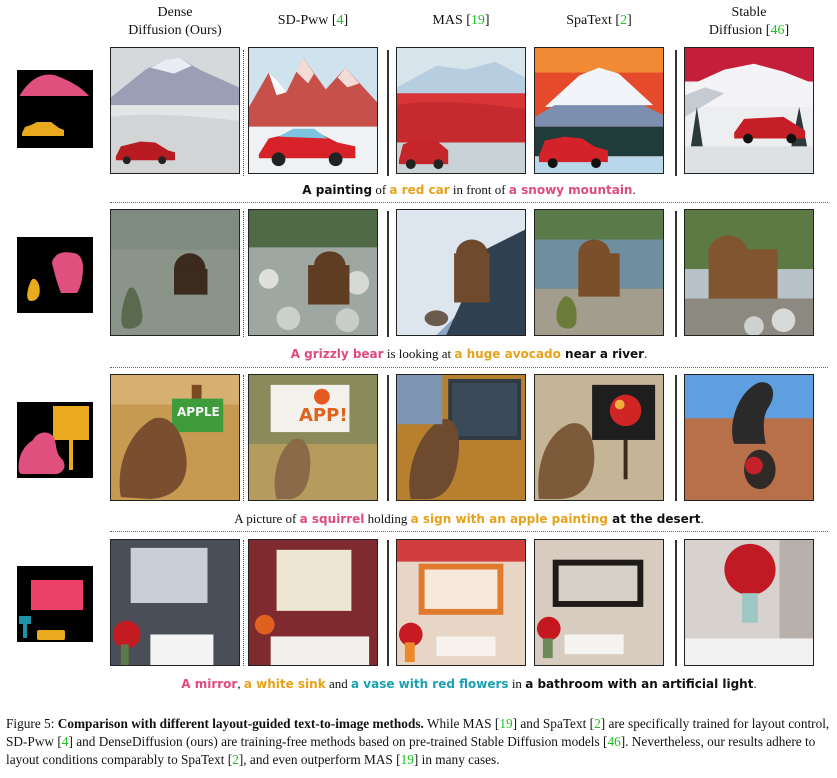  What do you see at coordinates (749, 22) in the screenshot?
I see `column-header-stable-diffusion: Stable Diffusion [46]` at bounding box center [749, 22].